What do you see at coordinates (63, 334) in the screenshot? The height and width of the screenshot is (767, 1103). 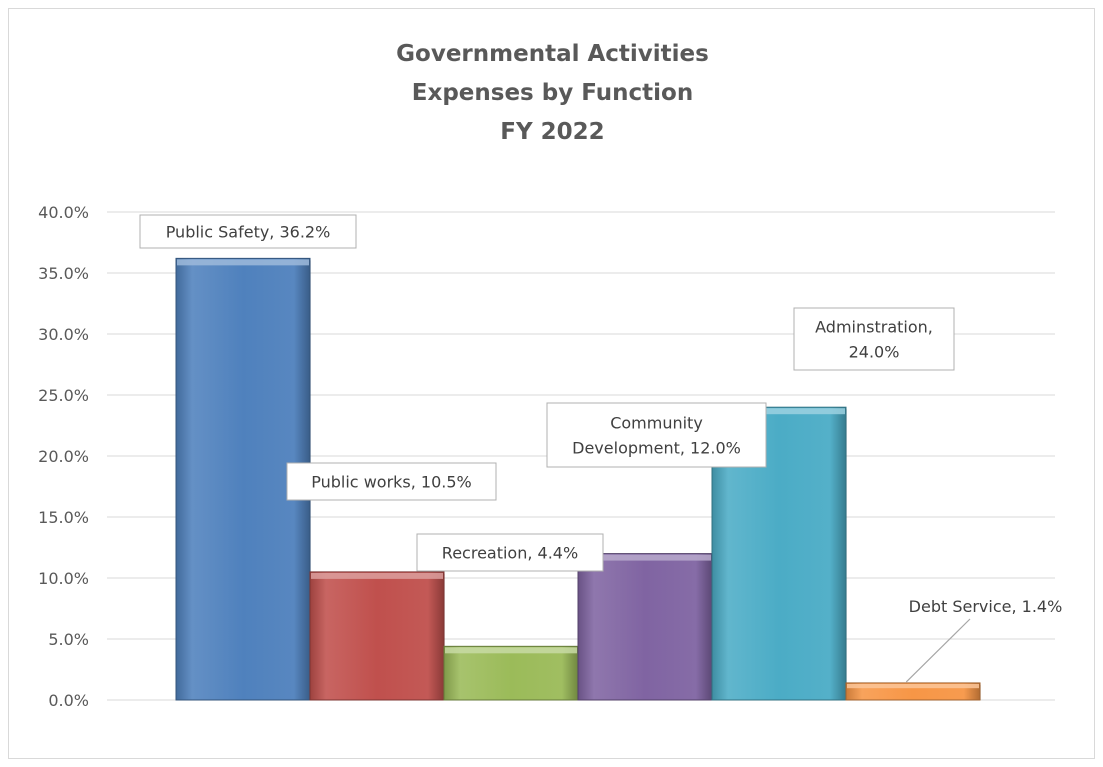 I see `y-tick-label: 30.0%` at bounding box center [63, 334].